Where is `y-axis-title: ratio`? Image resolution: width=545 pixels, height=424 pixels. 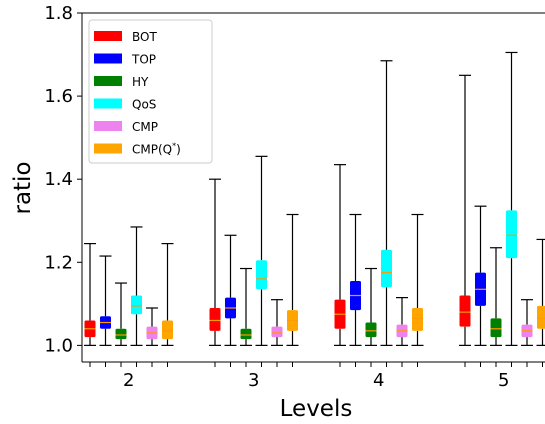
y-axis-title: ratio is located at coordinates (23, 187).